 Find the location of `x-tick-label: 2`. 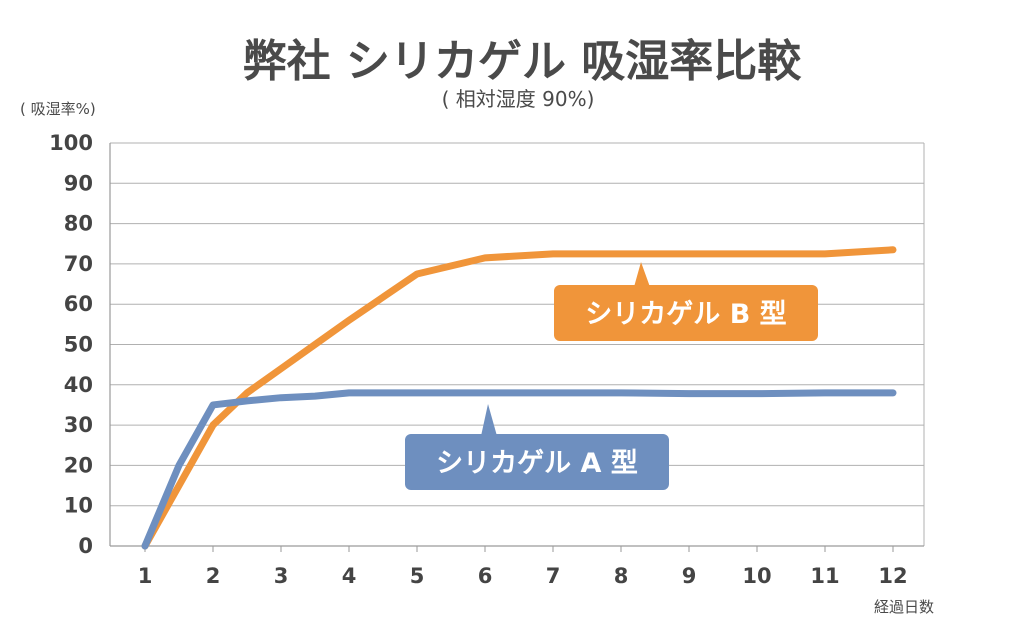

x-tick-label: 2 is located at coordinates (213, 576).